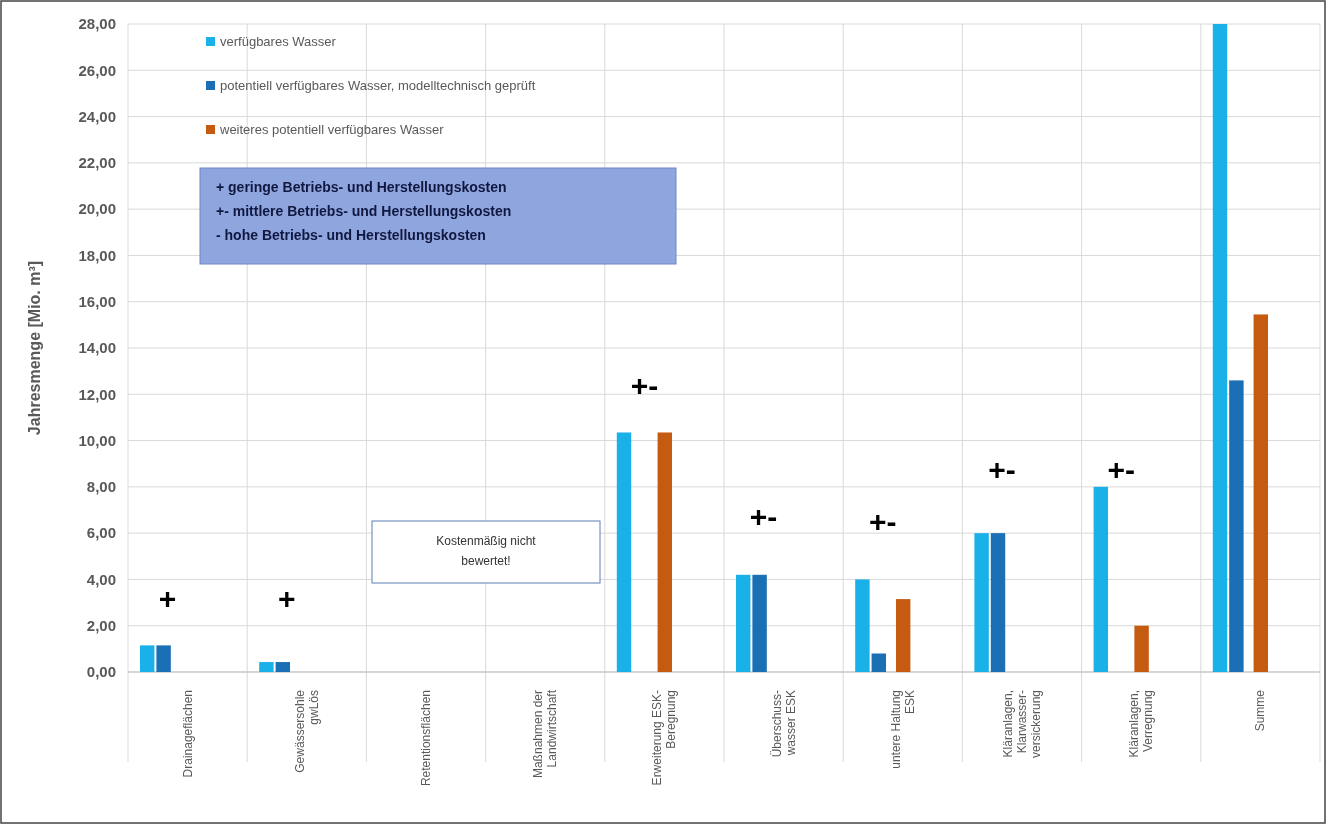 The height and width of the screenshot is (824, 1326). Describe the element at coordinates (97, 394) in the screenshot. I see `y-tick-label: 12,00` at that location.